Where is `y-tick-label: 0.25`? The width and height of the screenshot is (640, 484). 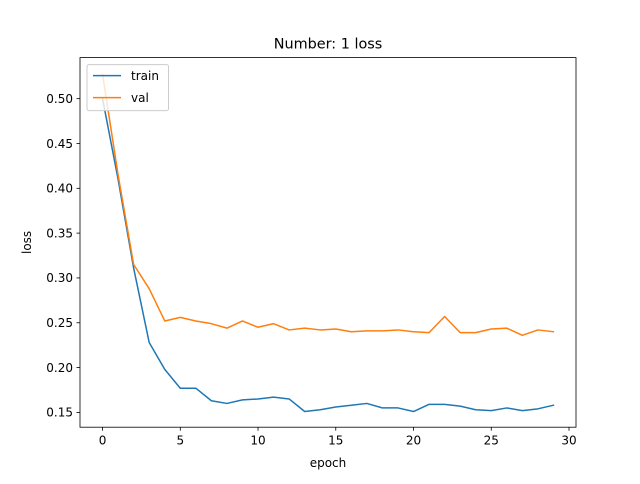 y-tick-label: 0.25 is located at coordinates (59, 323).